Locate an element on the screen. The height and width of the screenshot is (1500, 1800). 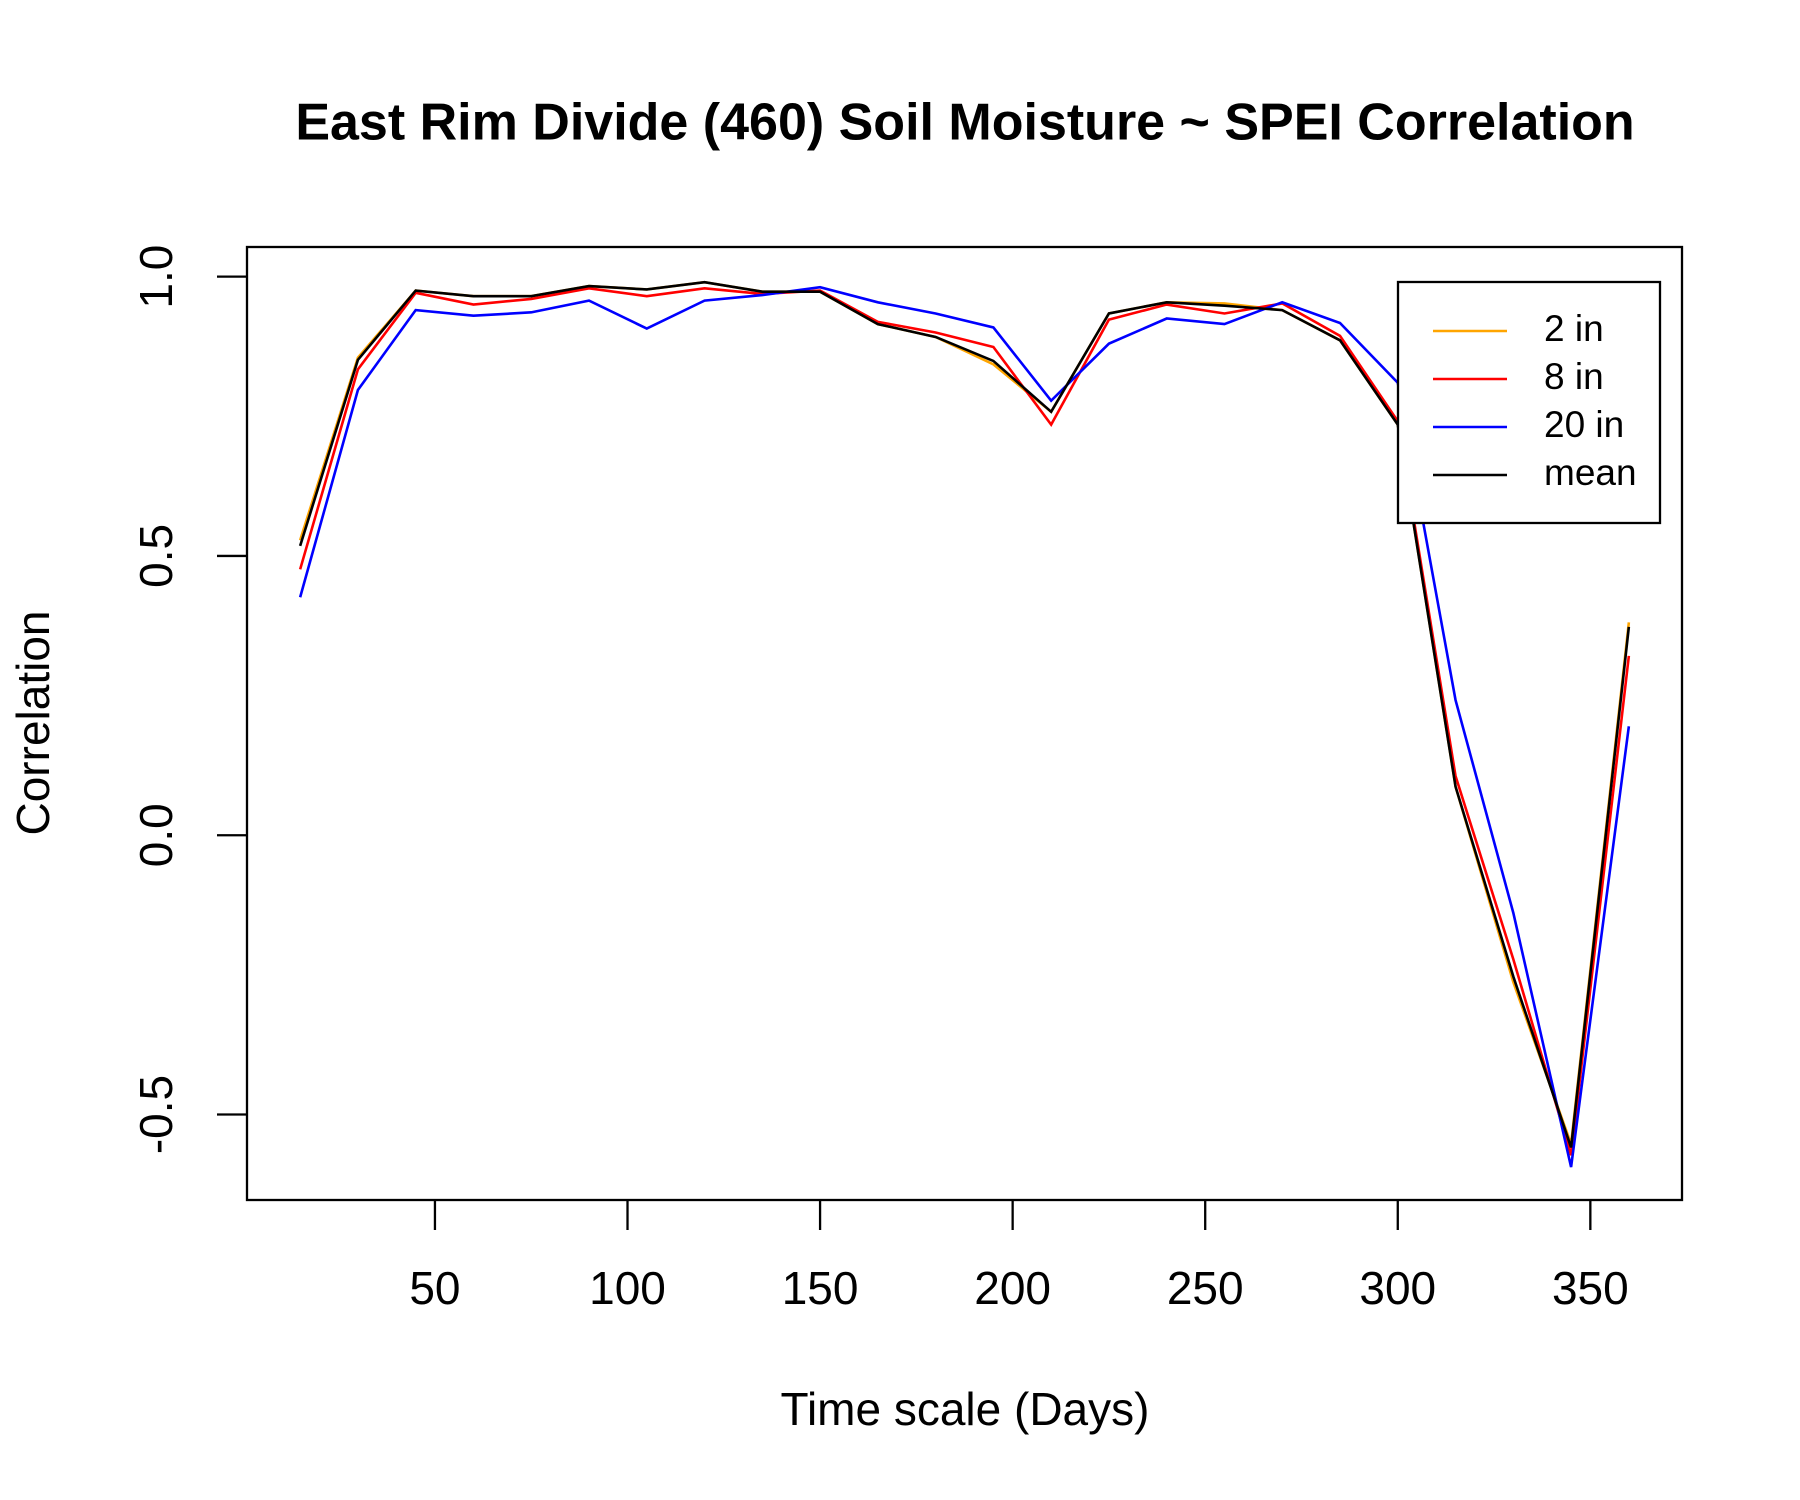
x-tick-label: 150 is located at coordinates (820, 1288).